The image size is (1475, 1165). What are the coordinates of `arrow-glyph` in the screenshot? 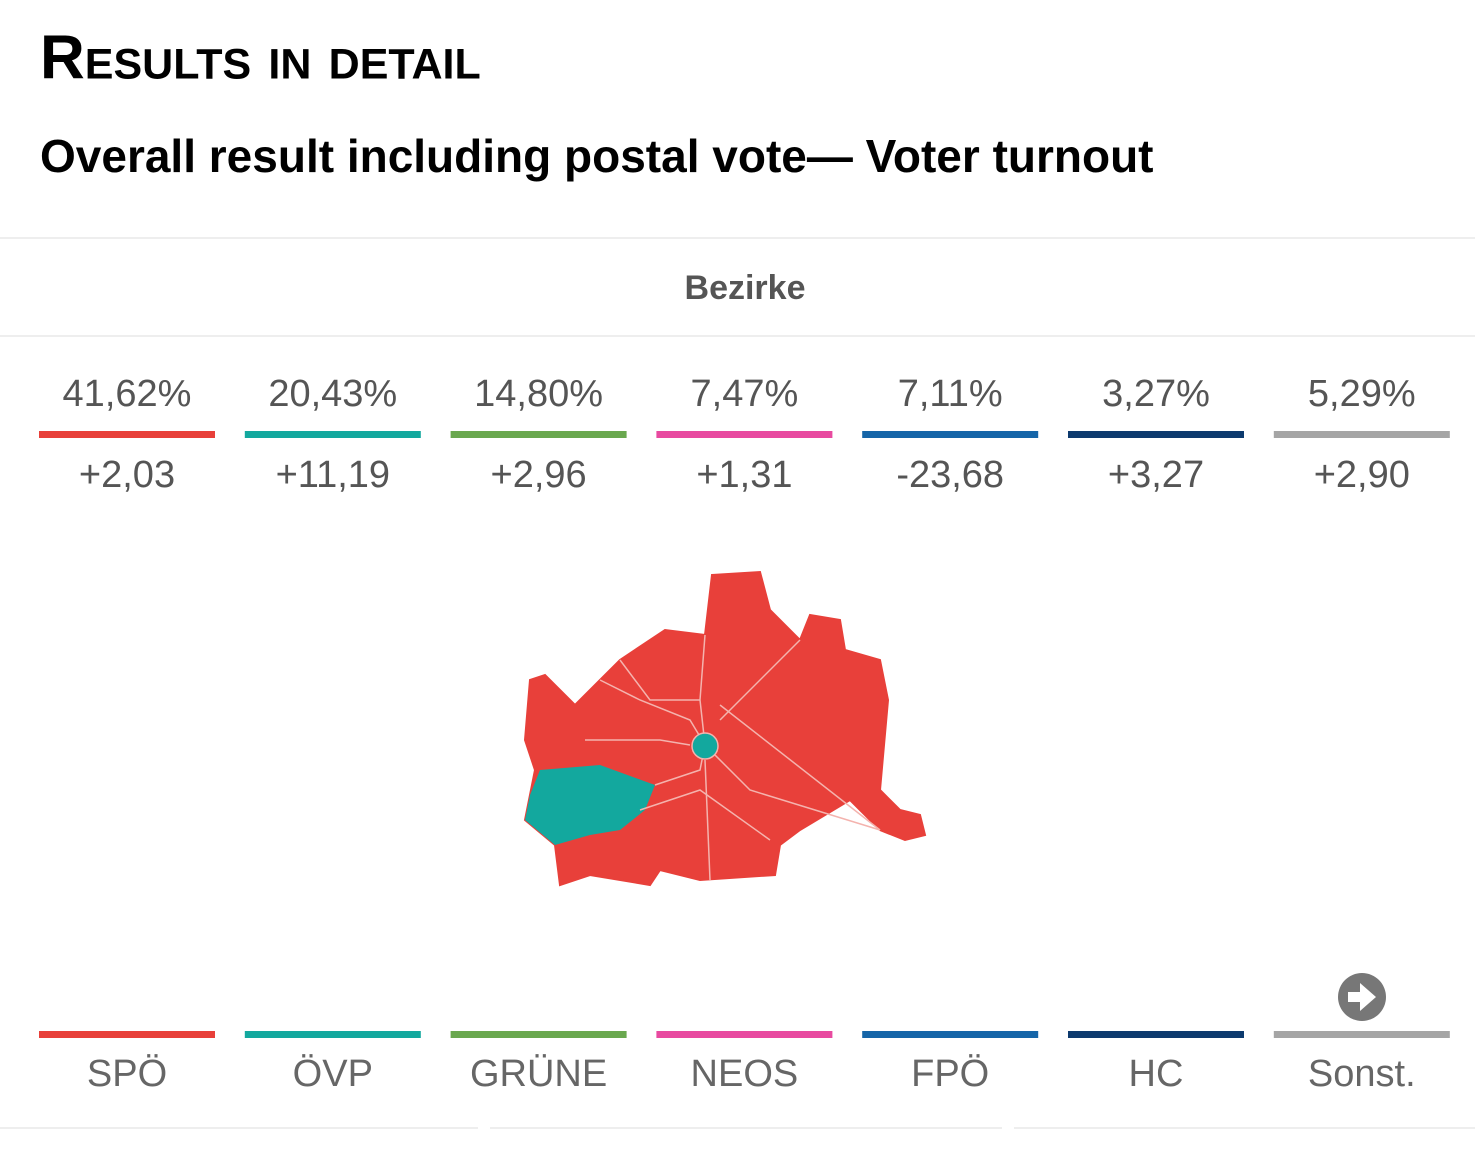 It's located at (1362, 997).